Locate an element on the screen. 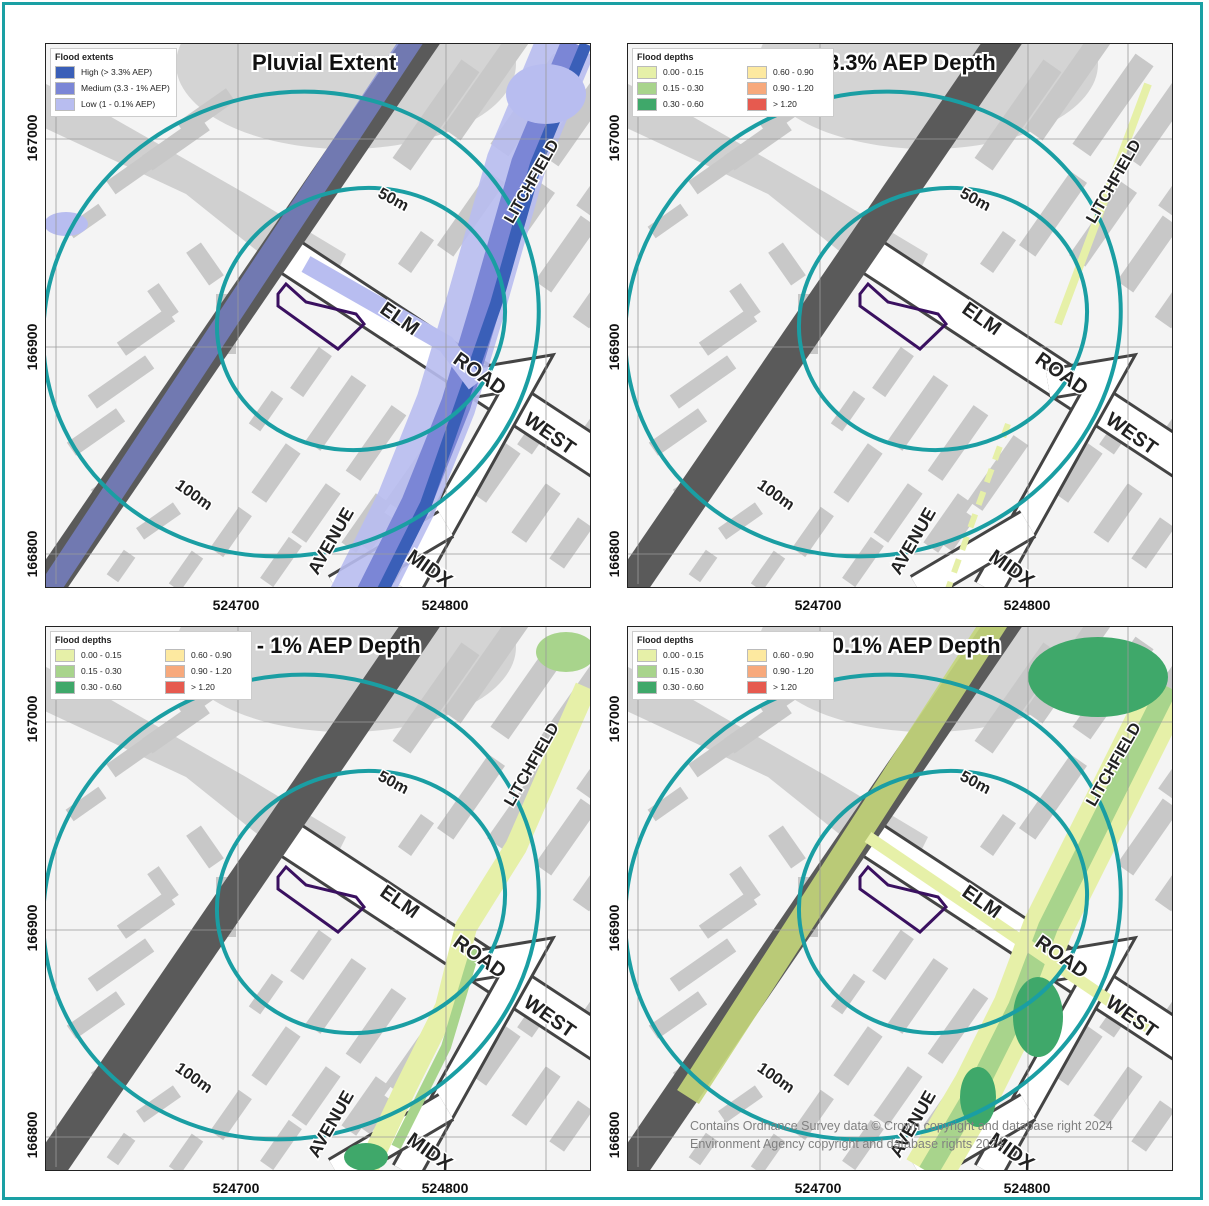 This screenshot has height=1206, width=1209. railway-line is located at coordinates (243, 898).